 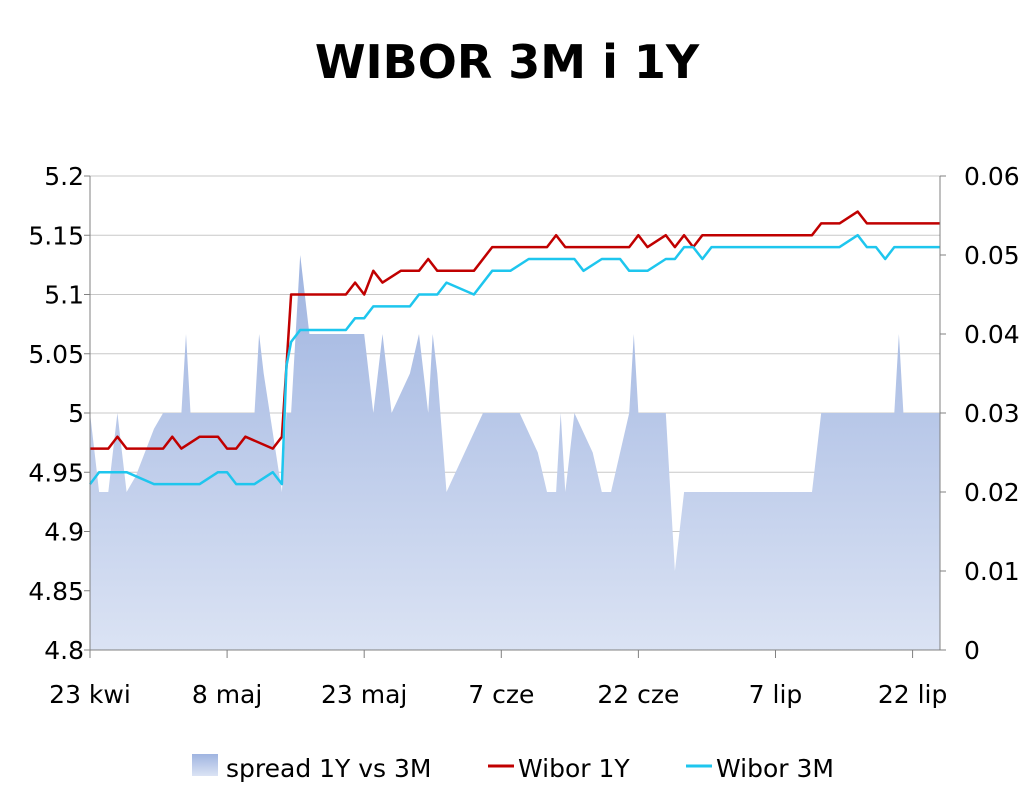 I want to click on right-tick-label: 0.04, so click(x=992, y=334).